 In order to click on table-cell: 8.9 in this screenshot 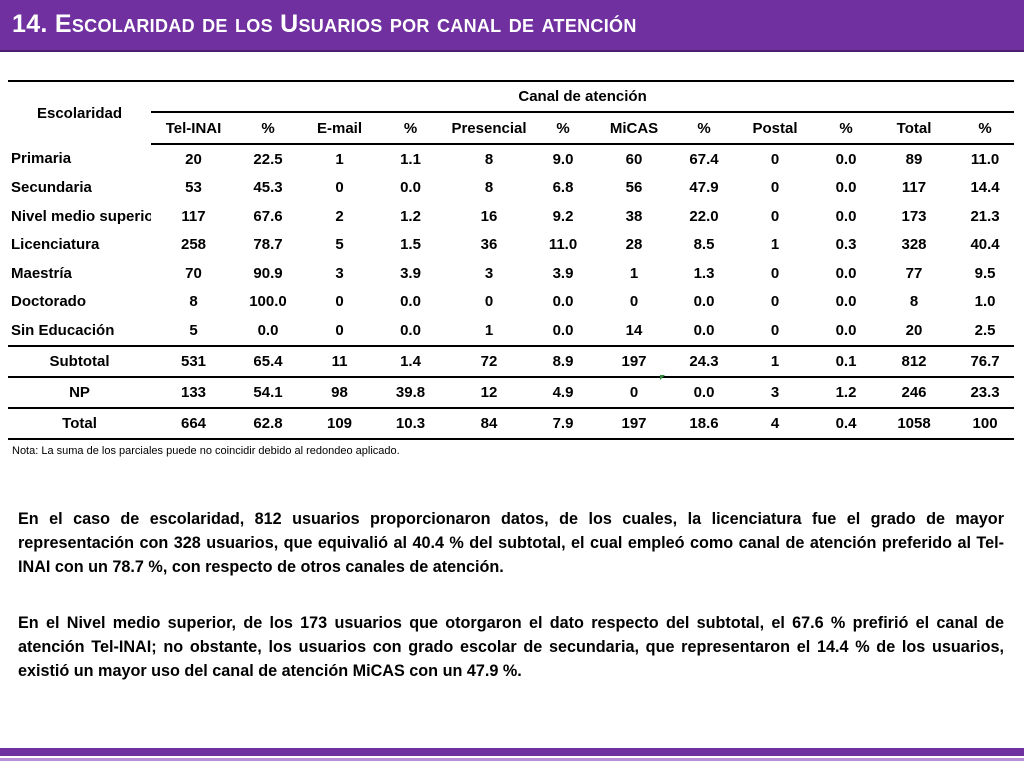, I will do `click(563, 360)`.